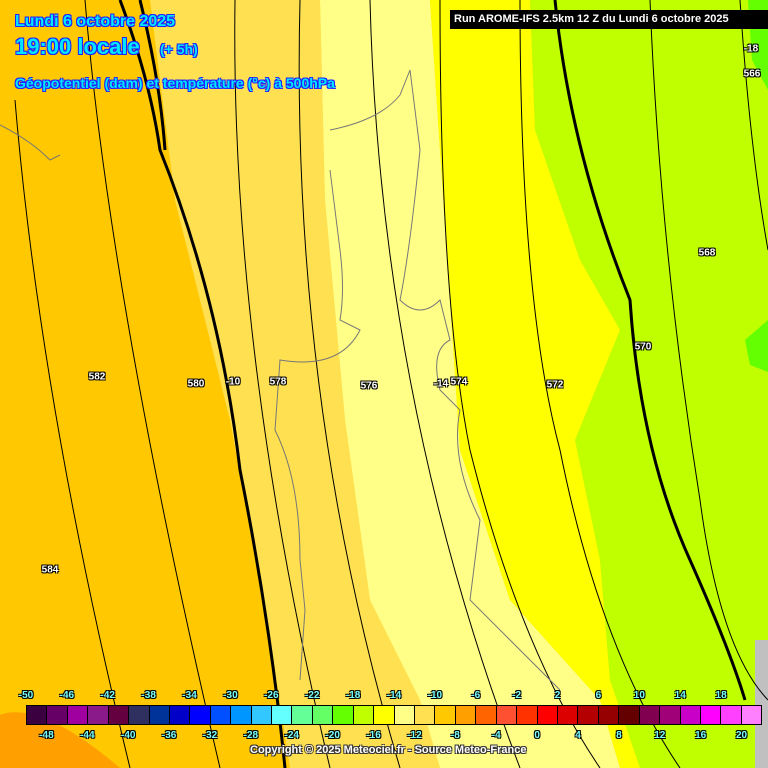  I want to click on geopotential-label: 572, so click(555, 385).